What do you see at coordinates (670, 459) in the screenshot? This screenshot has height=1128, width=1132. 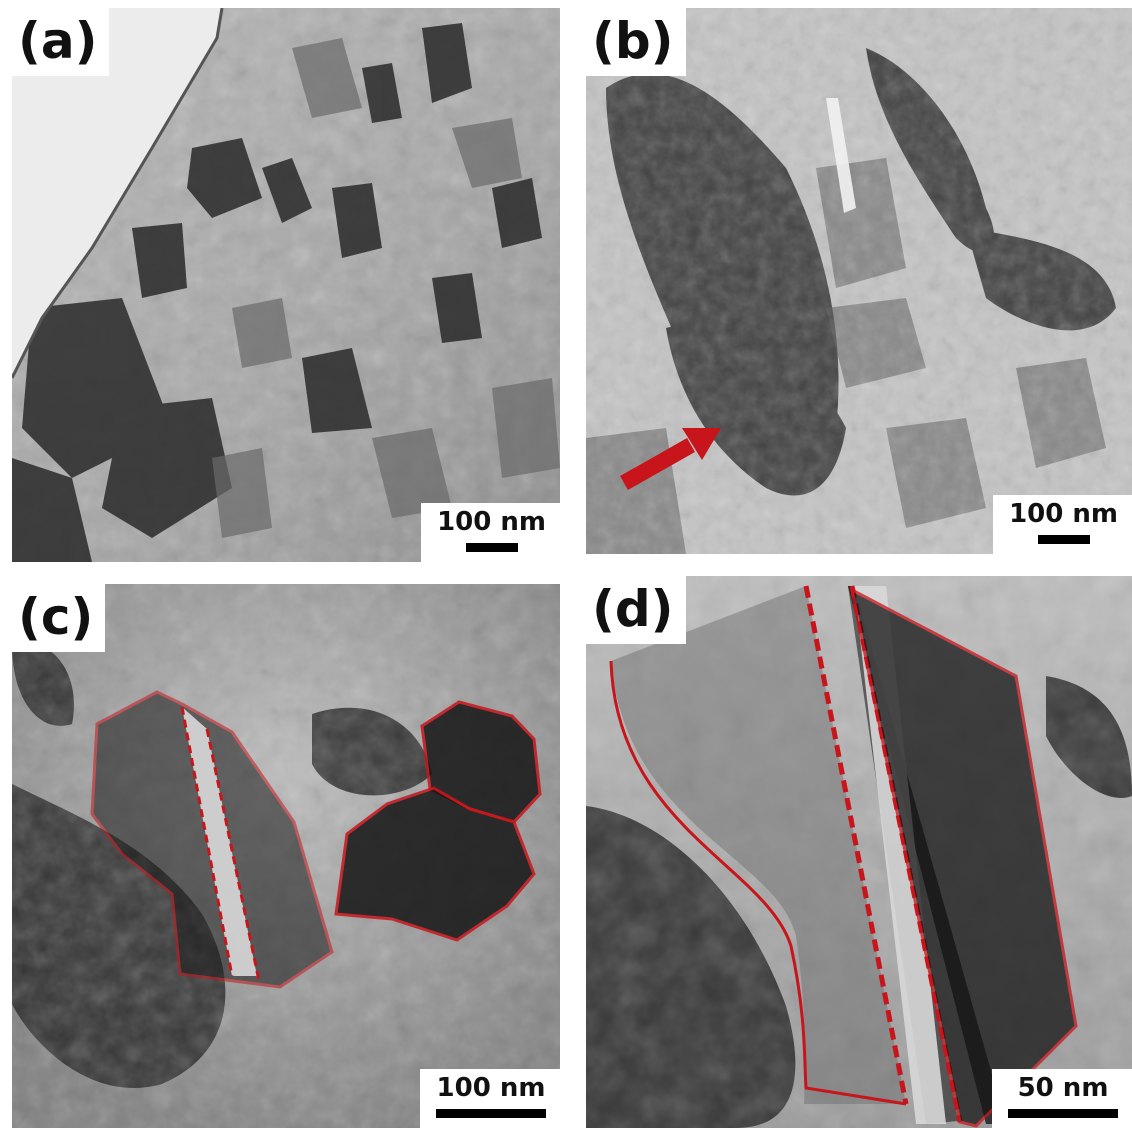 I see `red-arrow-icon` at bounding box center [670, 459].